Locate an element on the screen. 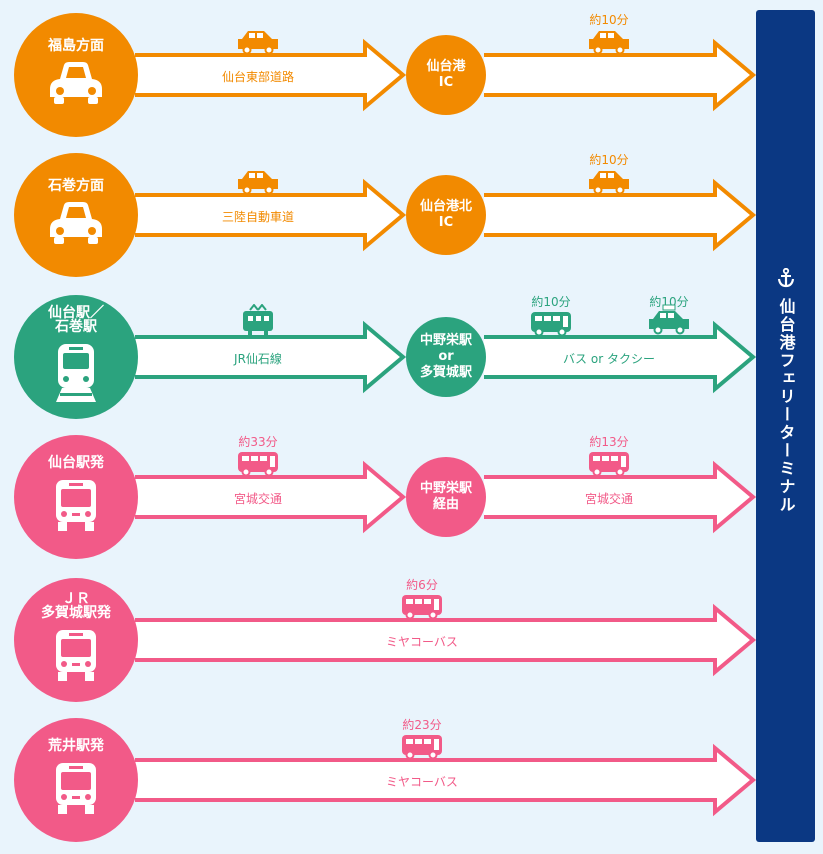  travel-time: 約23分 is located at coordinates (422, 725).